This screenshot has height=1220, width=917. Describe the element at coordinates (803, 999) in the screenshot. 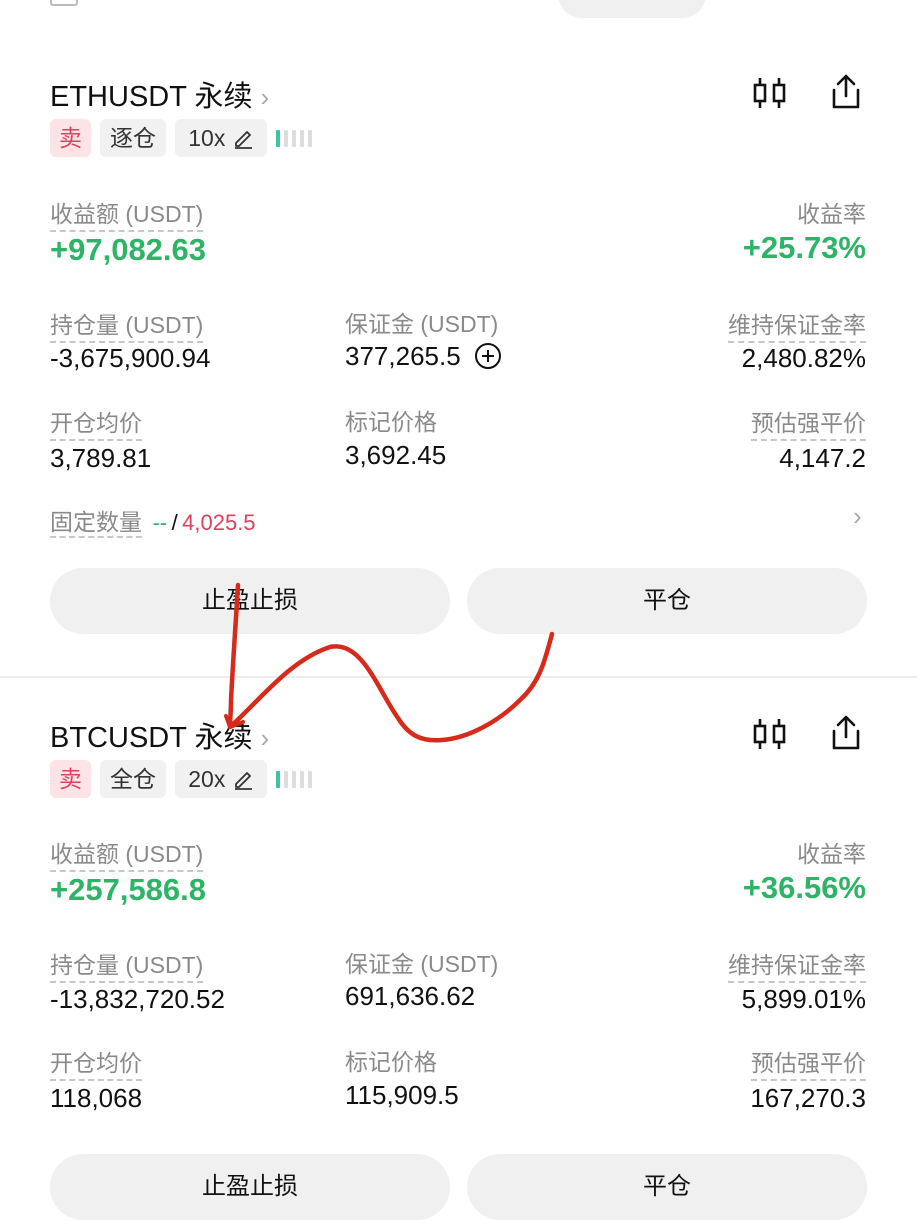

I see `maintenance-margin-value: 5,899.01%` at that location.